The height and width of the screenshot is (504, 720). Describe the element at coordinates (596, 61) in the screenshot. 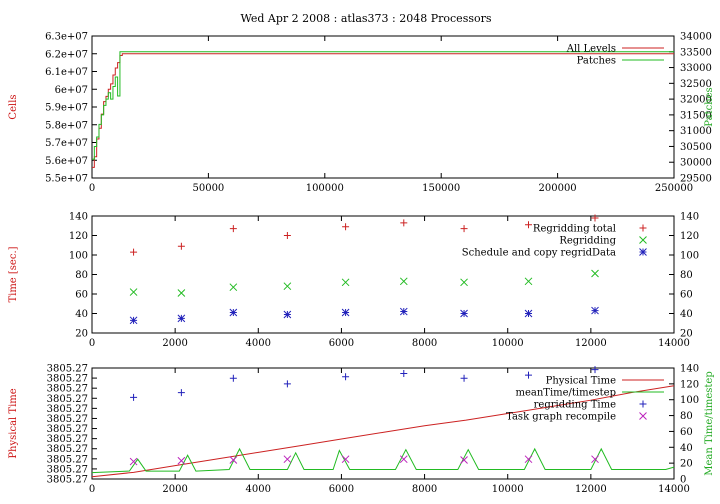

I see `legend-label: Patches` at that location.